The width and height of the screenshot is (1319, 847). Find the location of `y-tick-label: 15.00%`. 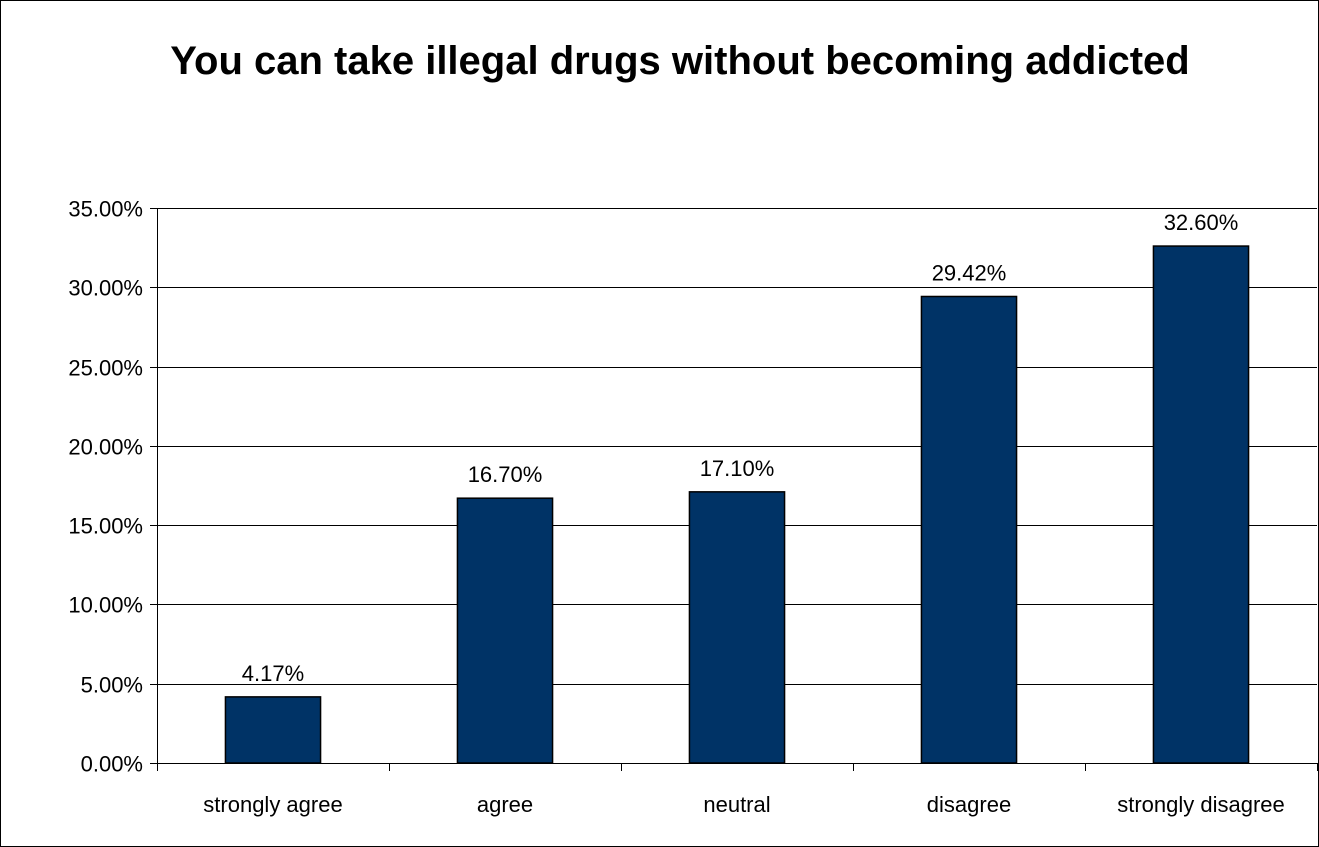

y-tick-label: 15.00% is located at coordinates (105, 526).